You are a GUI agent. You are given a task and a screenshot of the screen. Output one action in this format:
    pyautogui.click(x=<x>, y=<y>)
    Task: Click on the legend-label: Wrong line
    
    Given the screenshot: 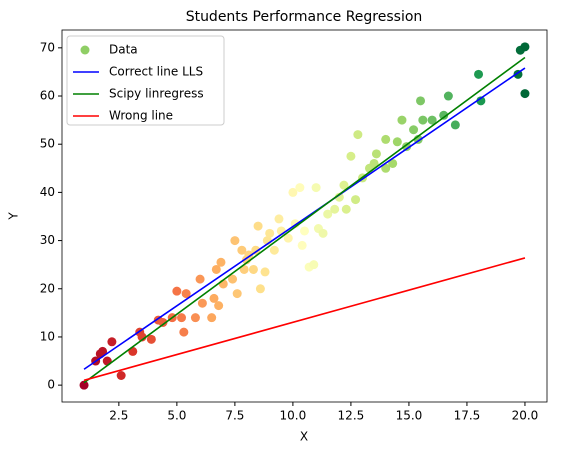 What is the action you would take?
    pyautogui.click(x=141, y=116)
    